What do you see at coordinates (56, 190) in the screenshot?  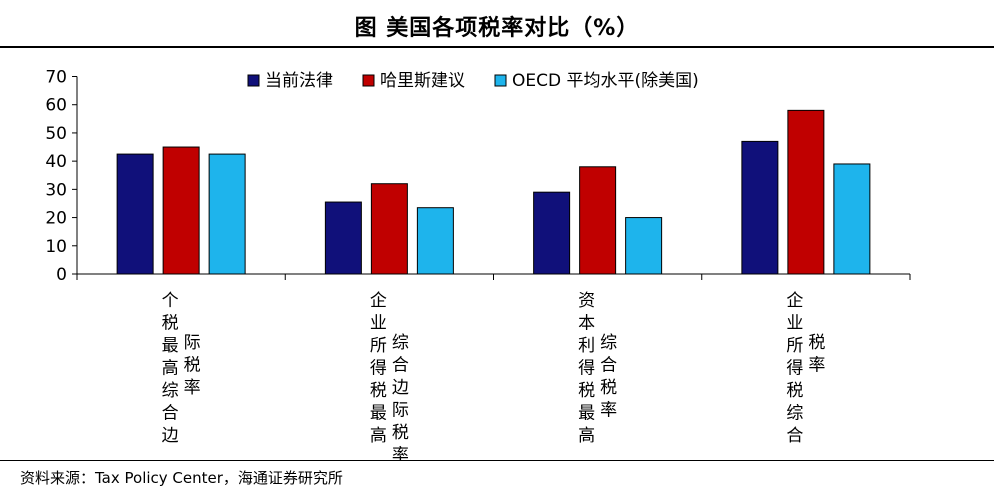 I see `y-tick-label: 30` at bounding box center [56, 190].